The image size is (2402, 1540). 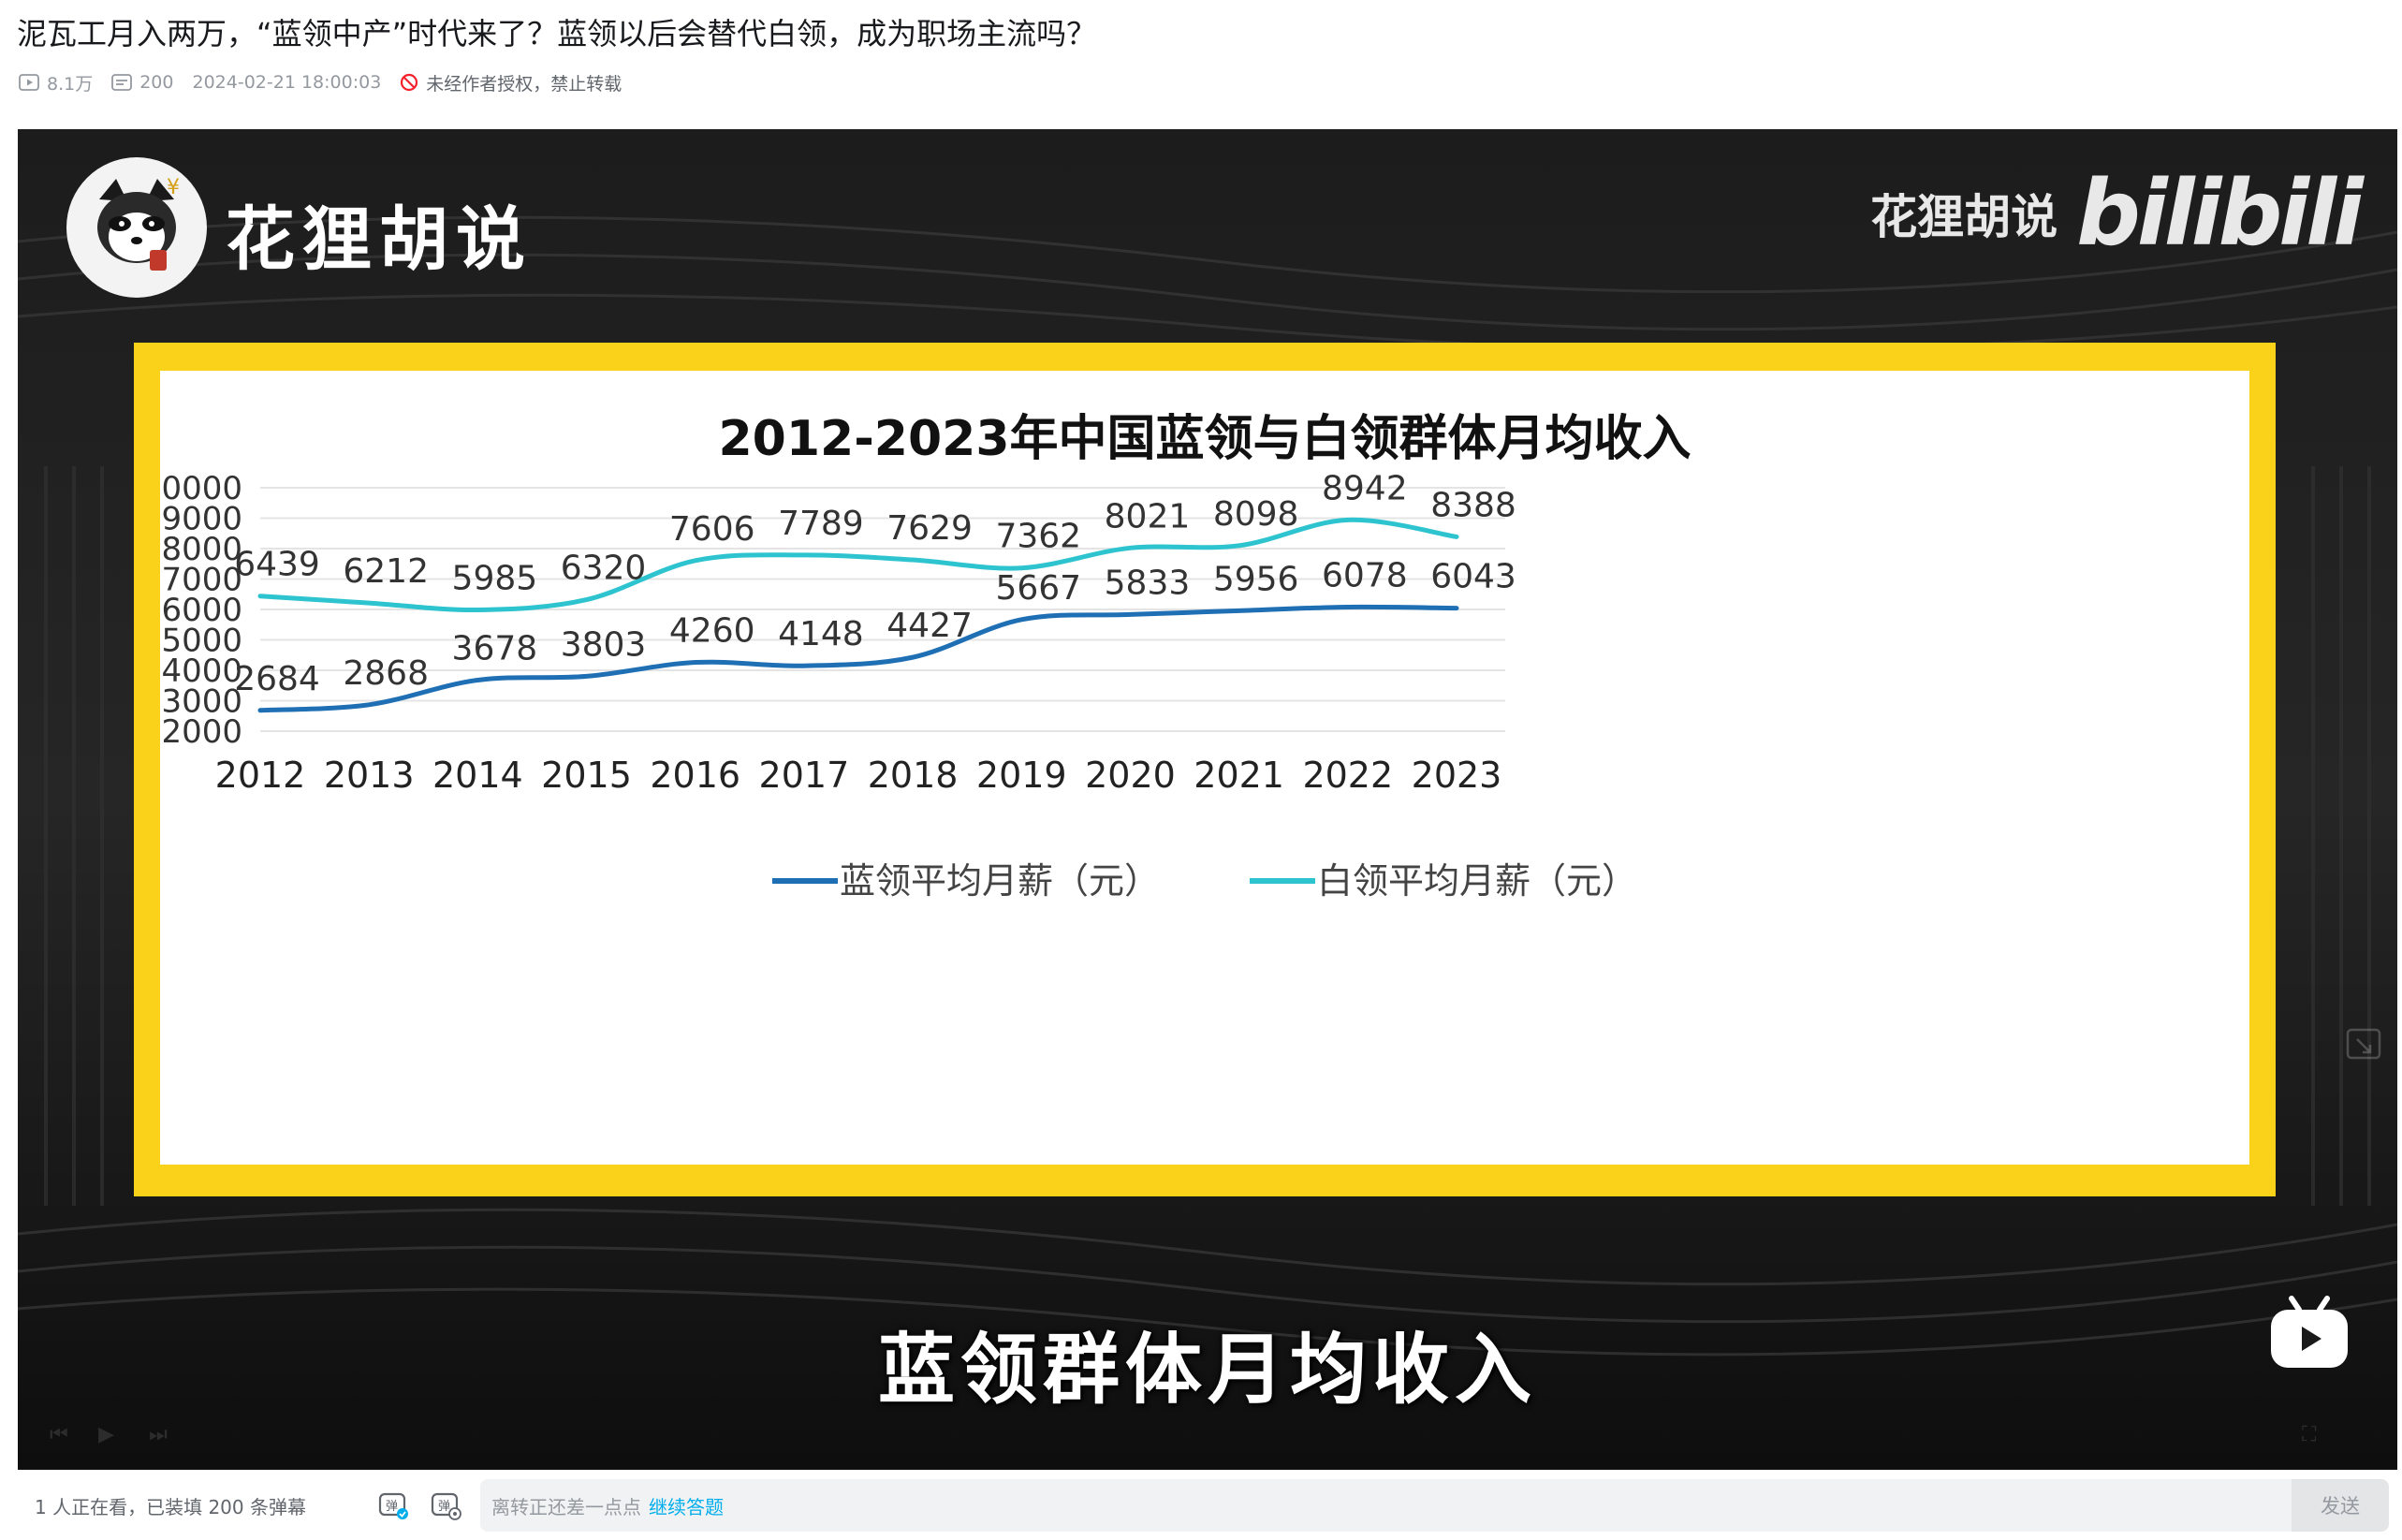 I want to click on legend-label: 白领平均月薪（元）, so click(x=1477, y=881).